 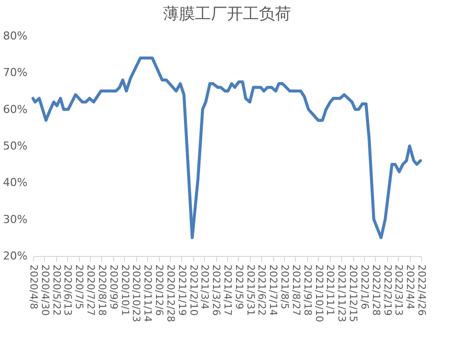 I want to click on y-tick-label: 40%, so click(x=15, y=183).